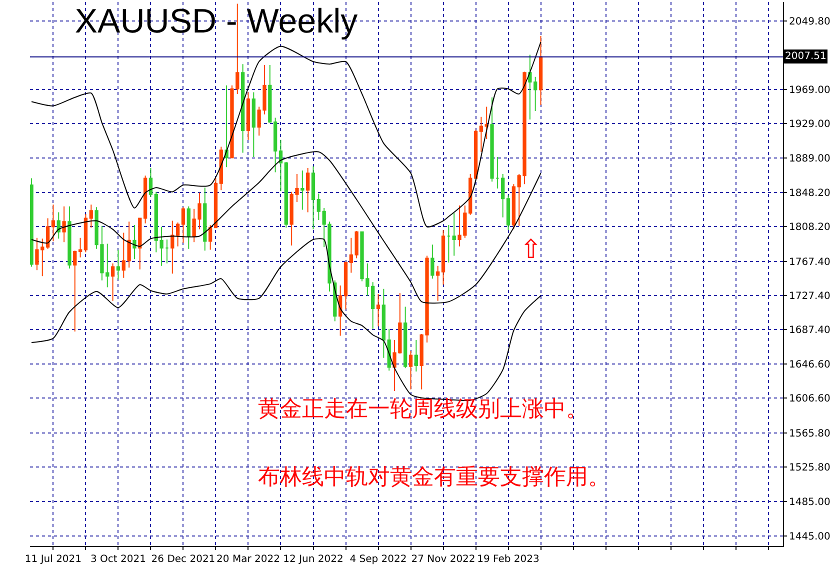 The height and width of the screenshot is (568, 832). Describe the element at coordinates (809, 90) in the screenshot. I see `y-tick-label: 1969.00` at that location.